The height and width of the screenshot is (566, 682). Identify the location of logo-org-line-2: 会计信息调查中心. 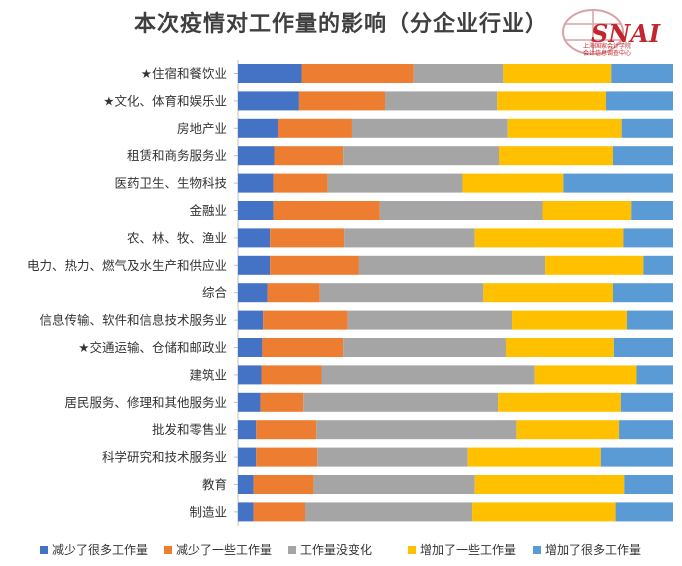
(607, 53).